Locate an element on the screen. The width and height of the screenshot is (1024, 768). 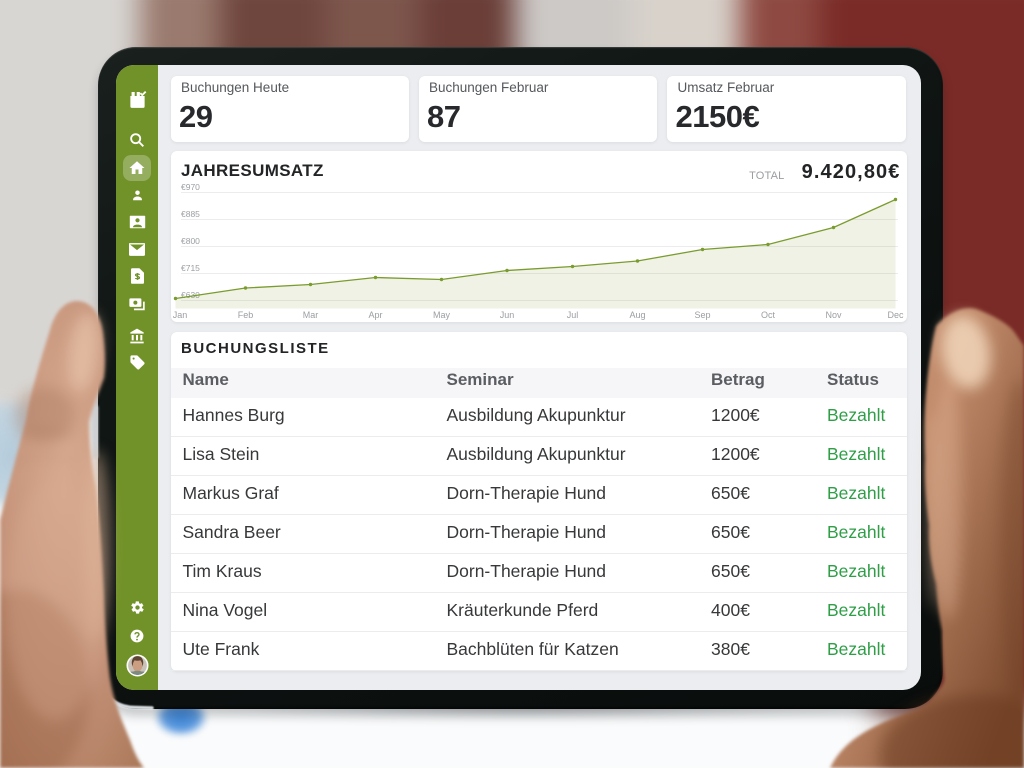
svg-text: Sep is located at coordinates (702, 315).